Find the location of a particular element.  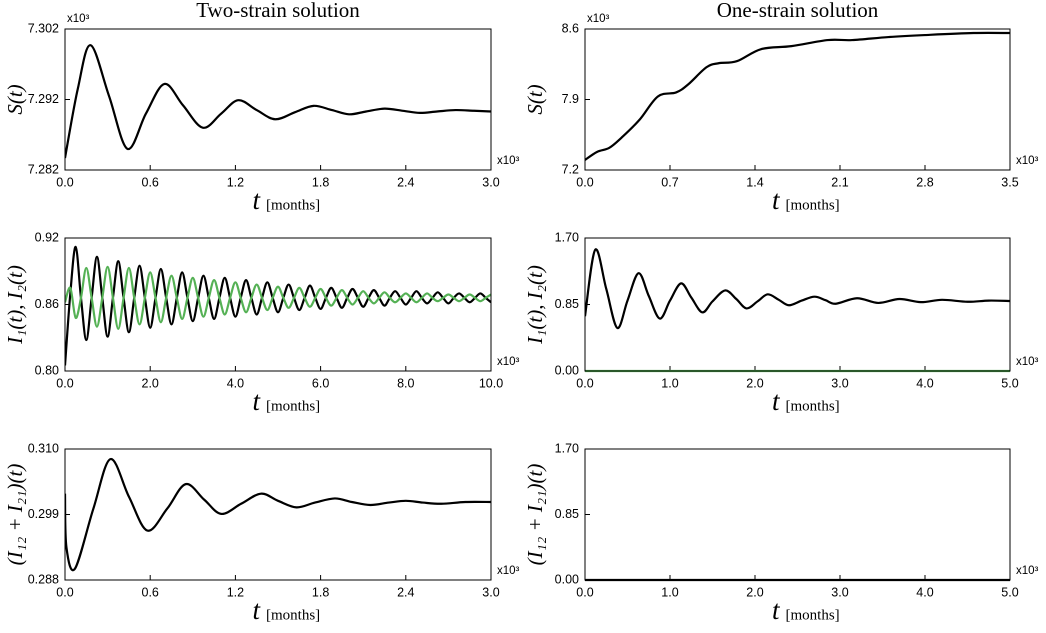

y-tick-label: 7.2 is located at coordinates (570, 169).